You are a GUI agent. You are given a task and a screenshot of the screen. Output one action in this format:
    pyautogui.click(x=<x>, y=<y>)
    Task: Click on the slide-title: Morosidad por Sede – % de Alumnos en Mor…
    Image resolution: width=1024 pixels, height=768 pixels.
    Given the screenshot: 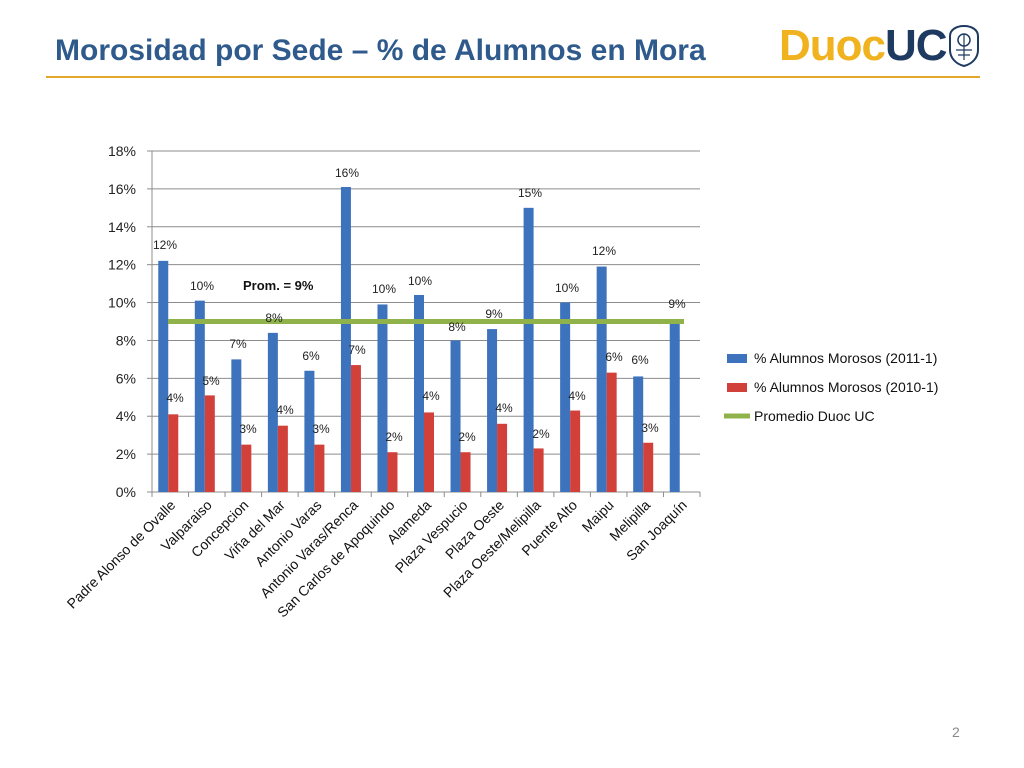 What is the action you would take?
    pyautogui.click(x=380, y=50)
    